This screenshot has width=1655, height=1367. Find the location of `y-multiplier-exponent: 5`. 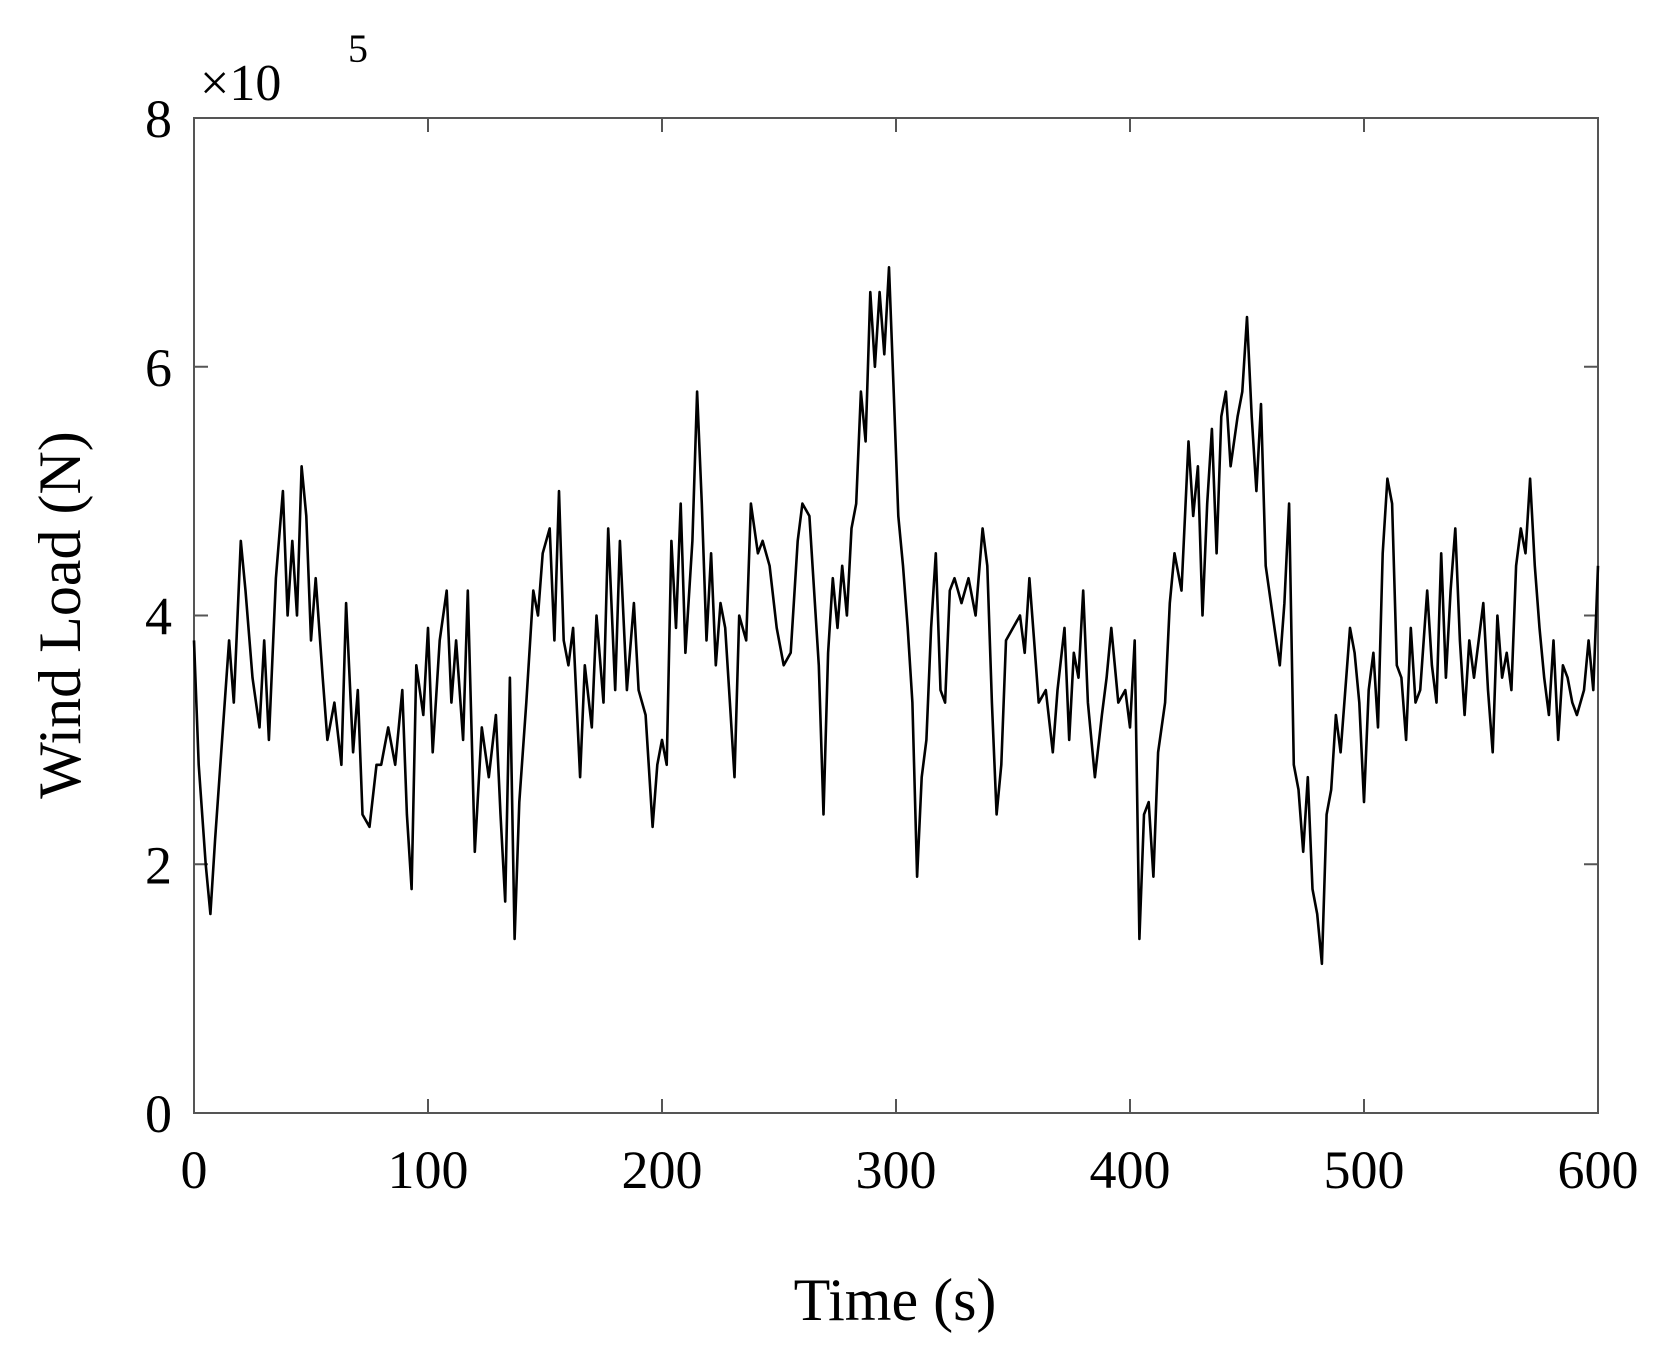

y-multiplier-exponent: 5 is located at coordinates (358, 48).